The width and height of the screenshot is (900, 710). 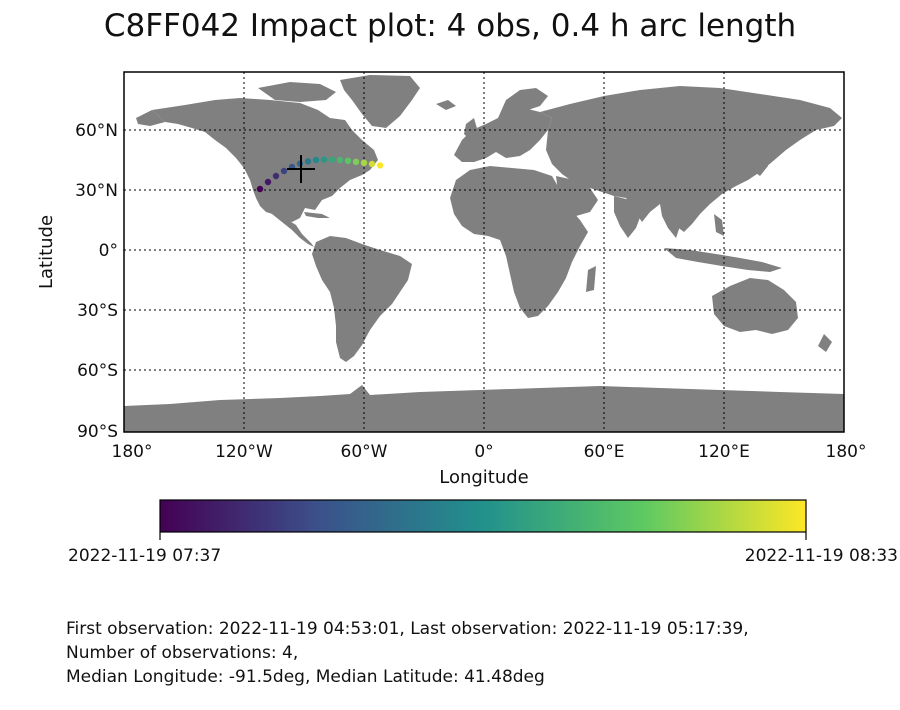 What do you see at coordinates (301, 169) in the screenshot?
I see `median-location-marker` at bounding box center [301, 169].